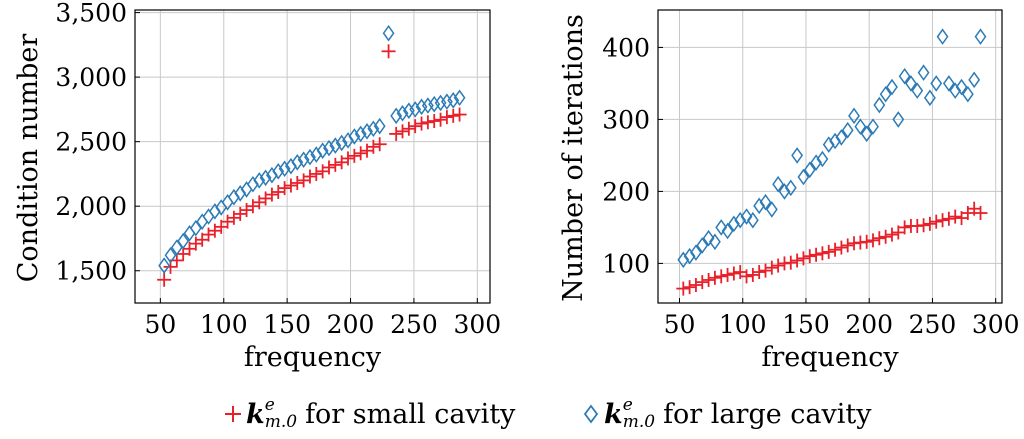 Image resolution: width=1024 pixels, height=439 pixels. Describe the element at coordinates (477, 324) in the screenshot. I see `x-tick-label-5: 300` at that location.